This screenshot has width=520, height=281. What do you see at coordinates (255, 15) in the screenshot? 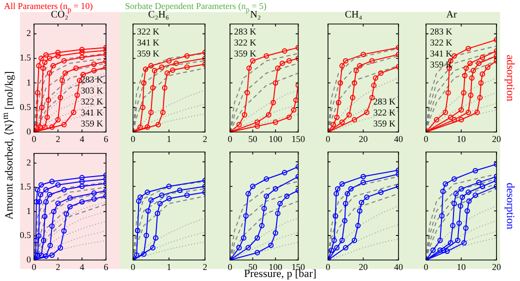
I see `chart-title: N₂` at bounding box center [255, 15].